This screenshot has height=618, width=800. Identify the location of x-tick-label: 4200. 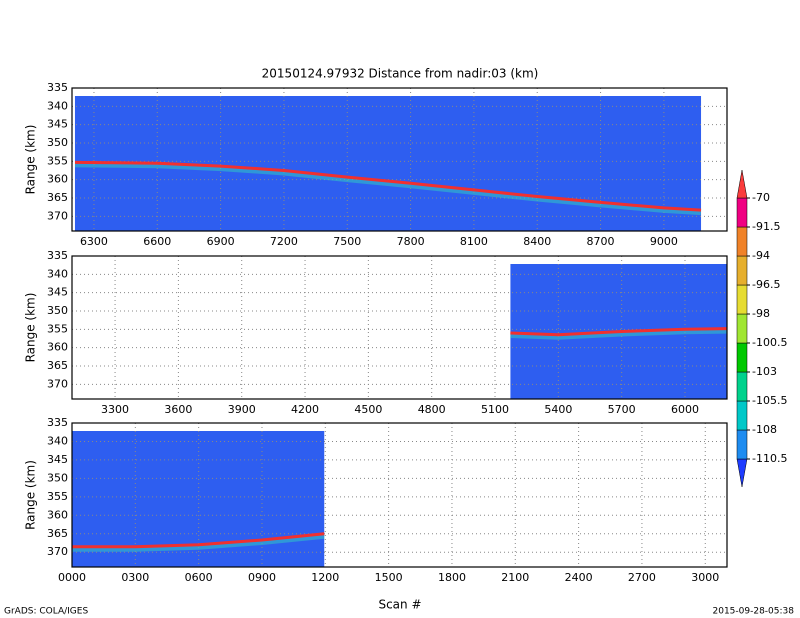
(305, 409).